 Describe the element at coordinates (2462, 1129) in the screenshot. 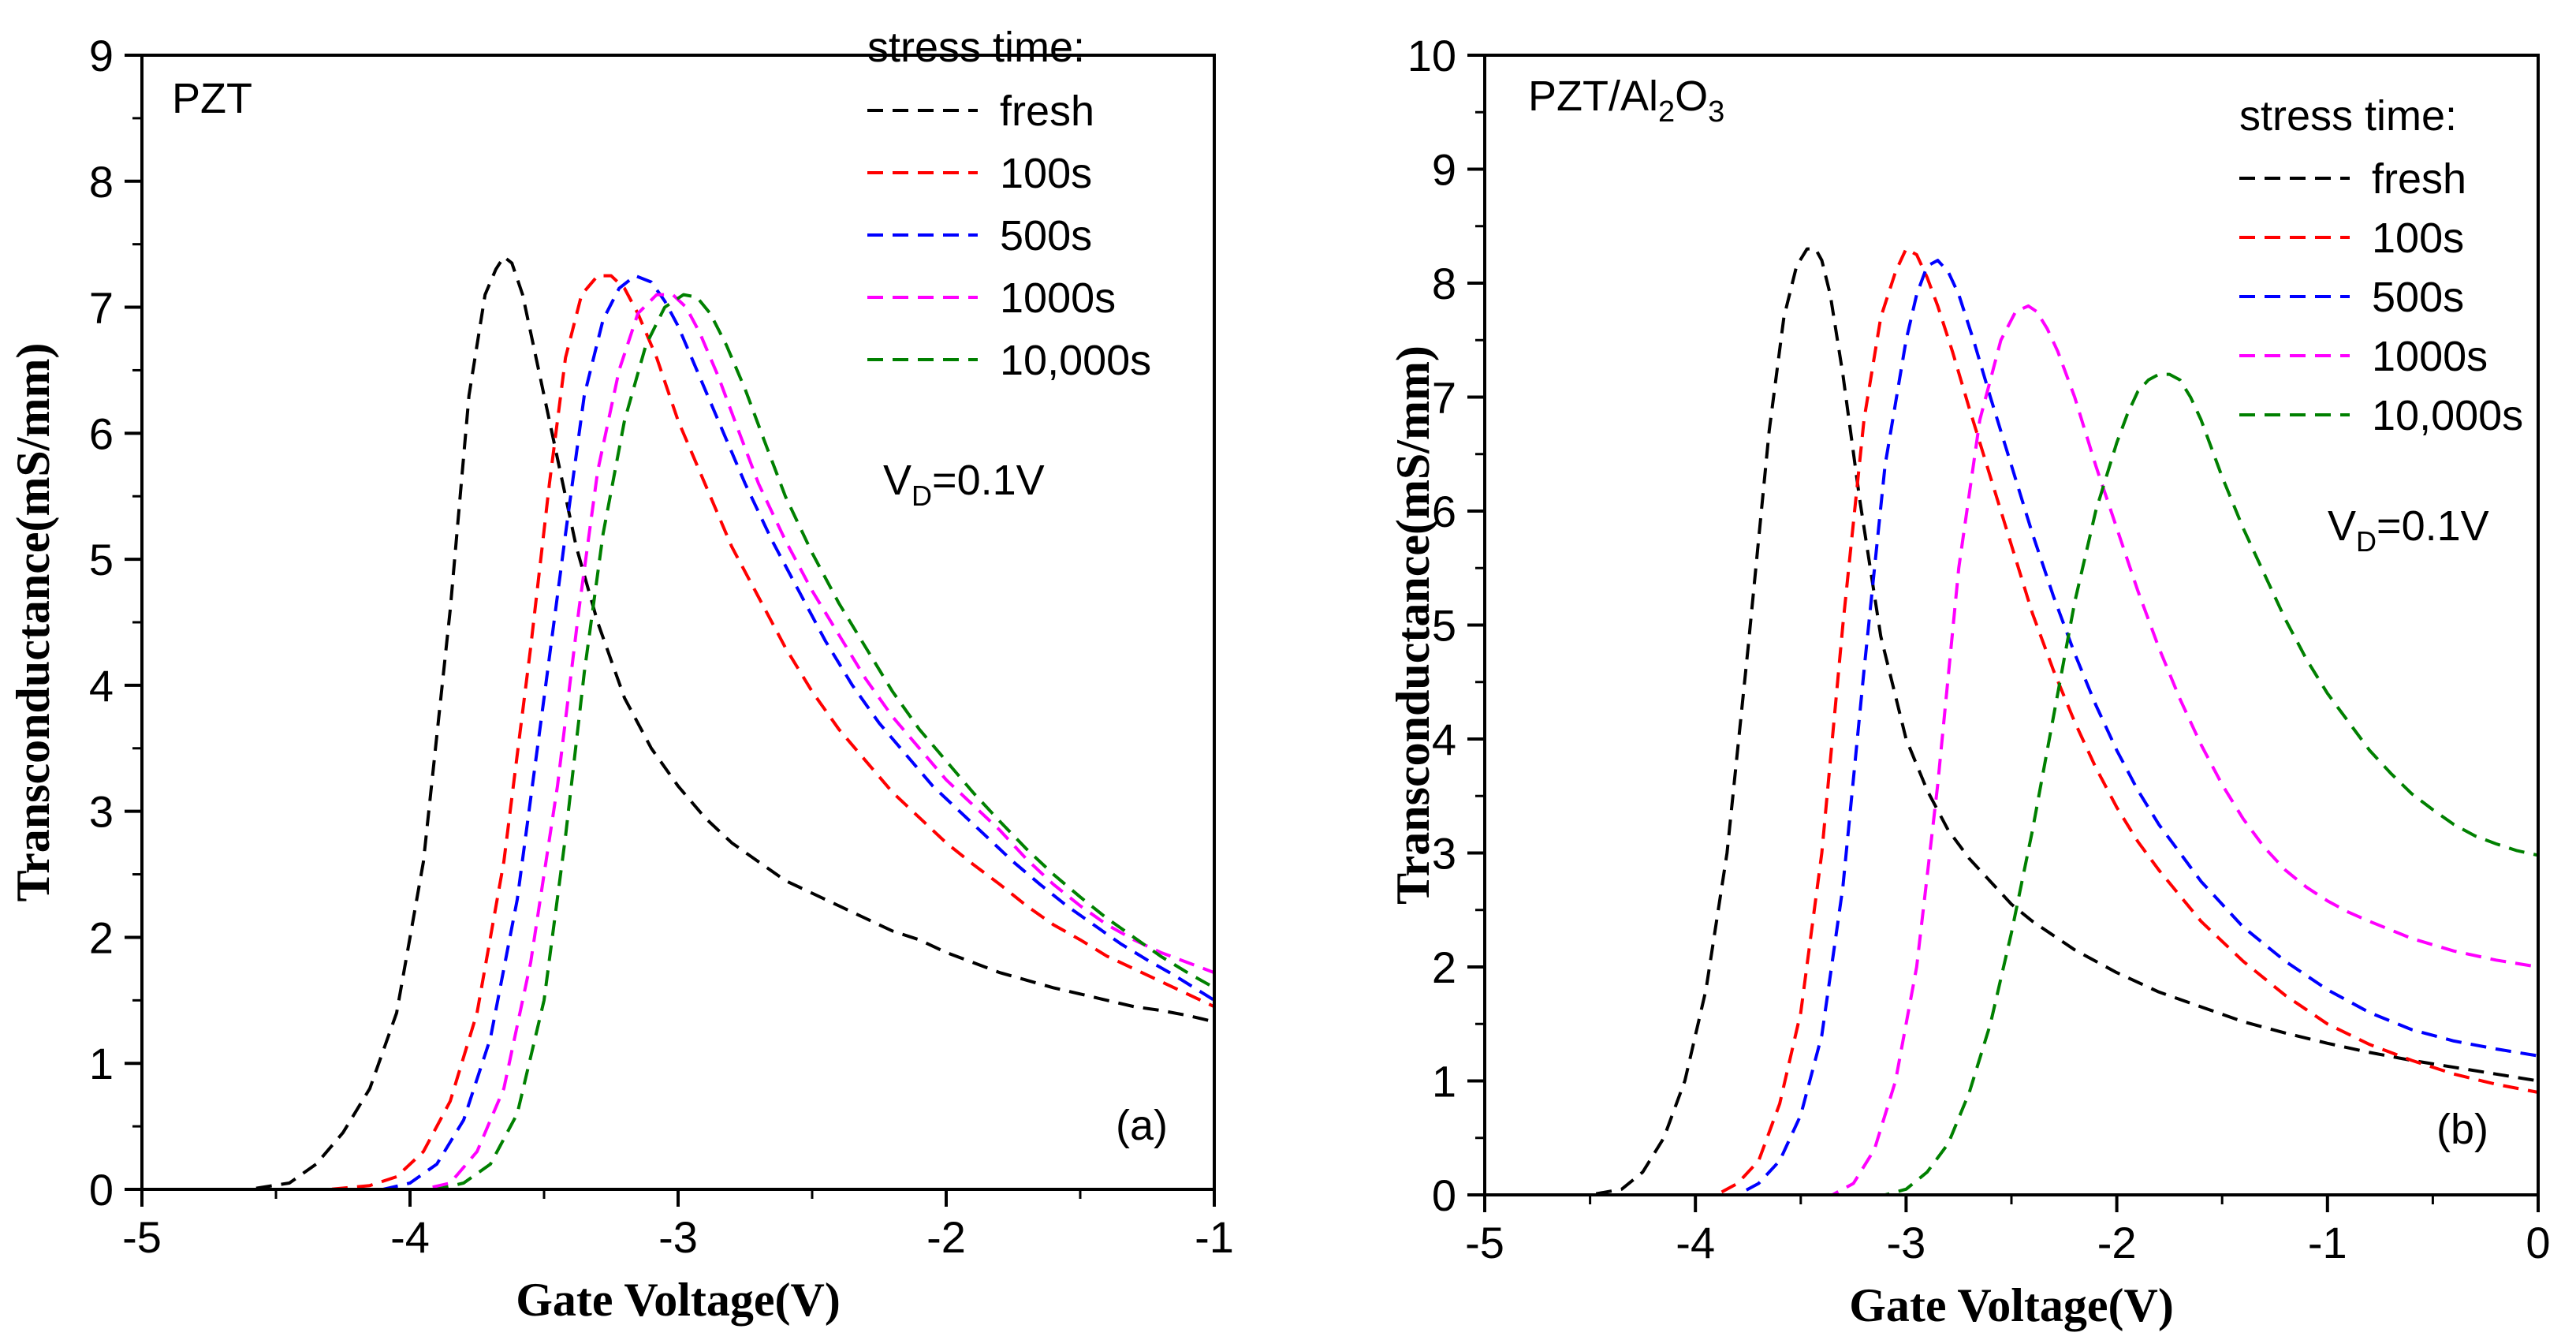

I see `panel-label: (b)` at that location.